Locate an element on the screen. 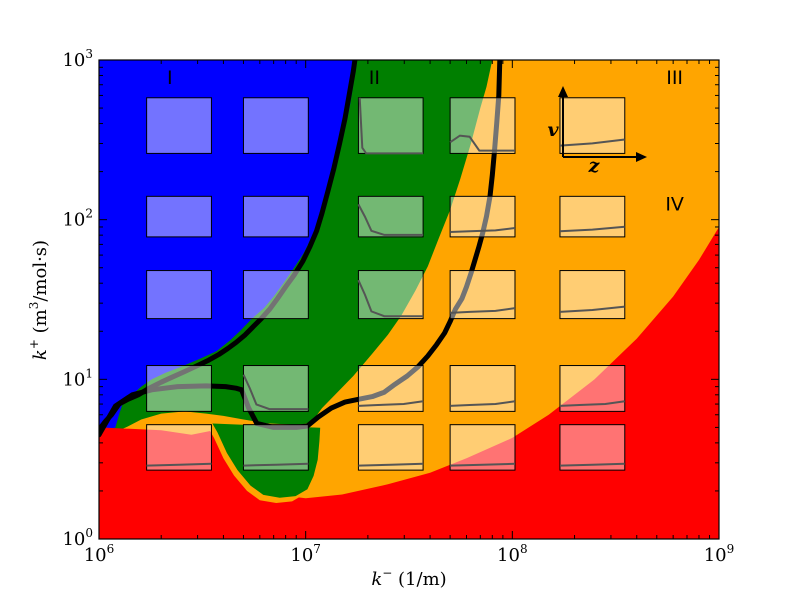  inset-z-label: z is located at coordinates (594, 166).